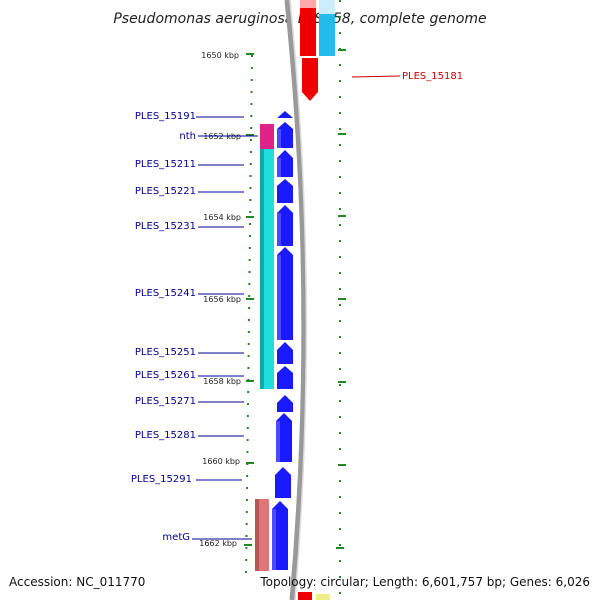 The image size is (600, 600). Describe the element at coordinates (77, 582) in the screenshot. I see `accession-text: Accession: NC_011770` at that location.